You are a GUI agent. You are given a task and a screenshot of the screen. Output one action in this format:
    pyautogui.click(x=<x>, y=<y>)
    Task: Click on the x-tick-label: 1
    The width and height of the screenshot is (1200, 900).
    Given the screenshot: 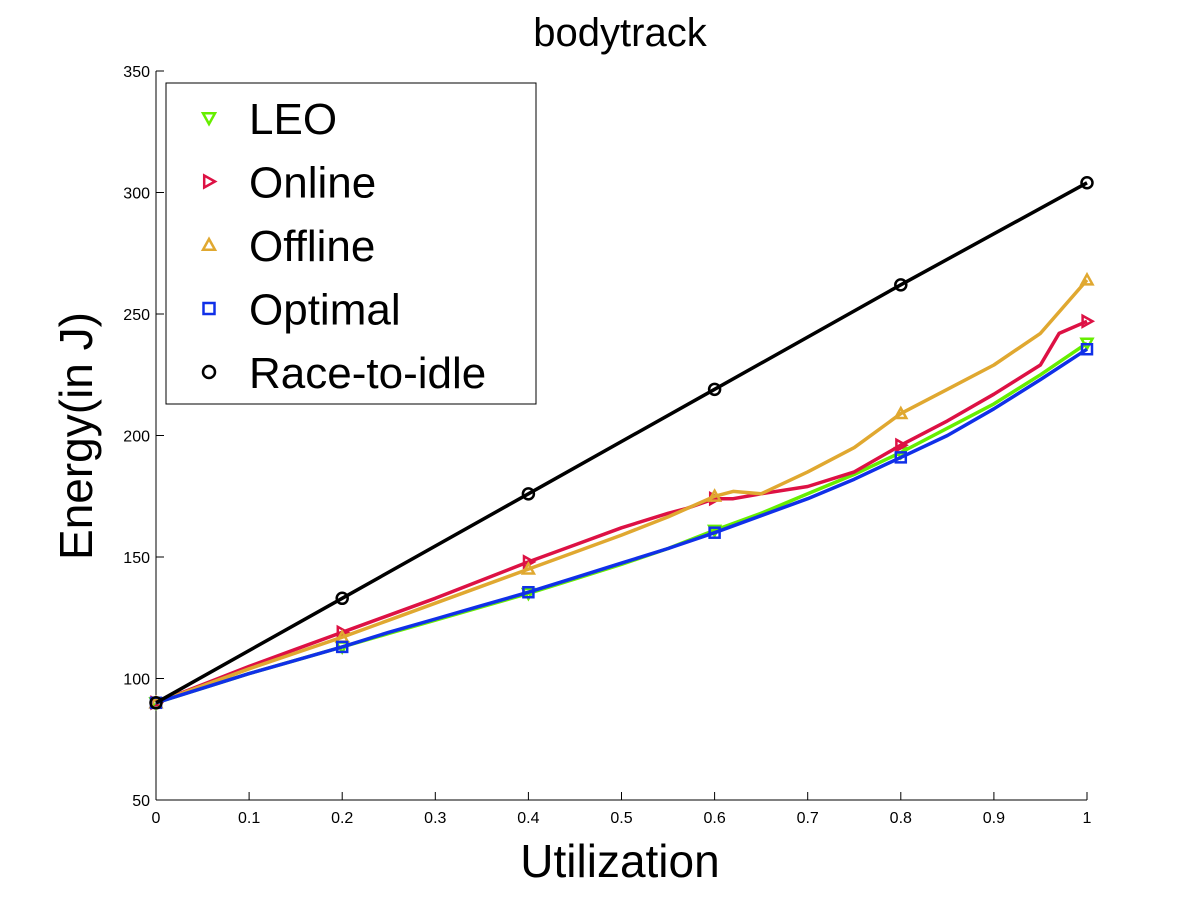 What is the action you would take?
    pyautogui.click(x=1087, y=818)
    